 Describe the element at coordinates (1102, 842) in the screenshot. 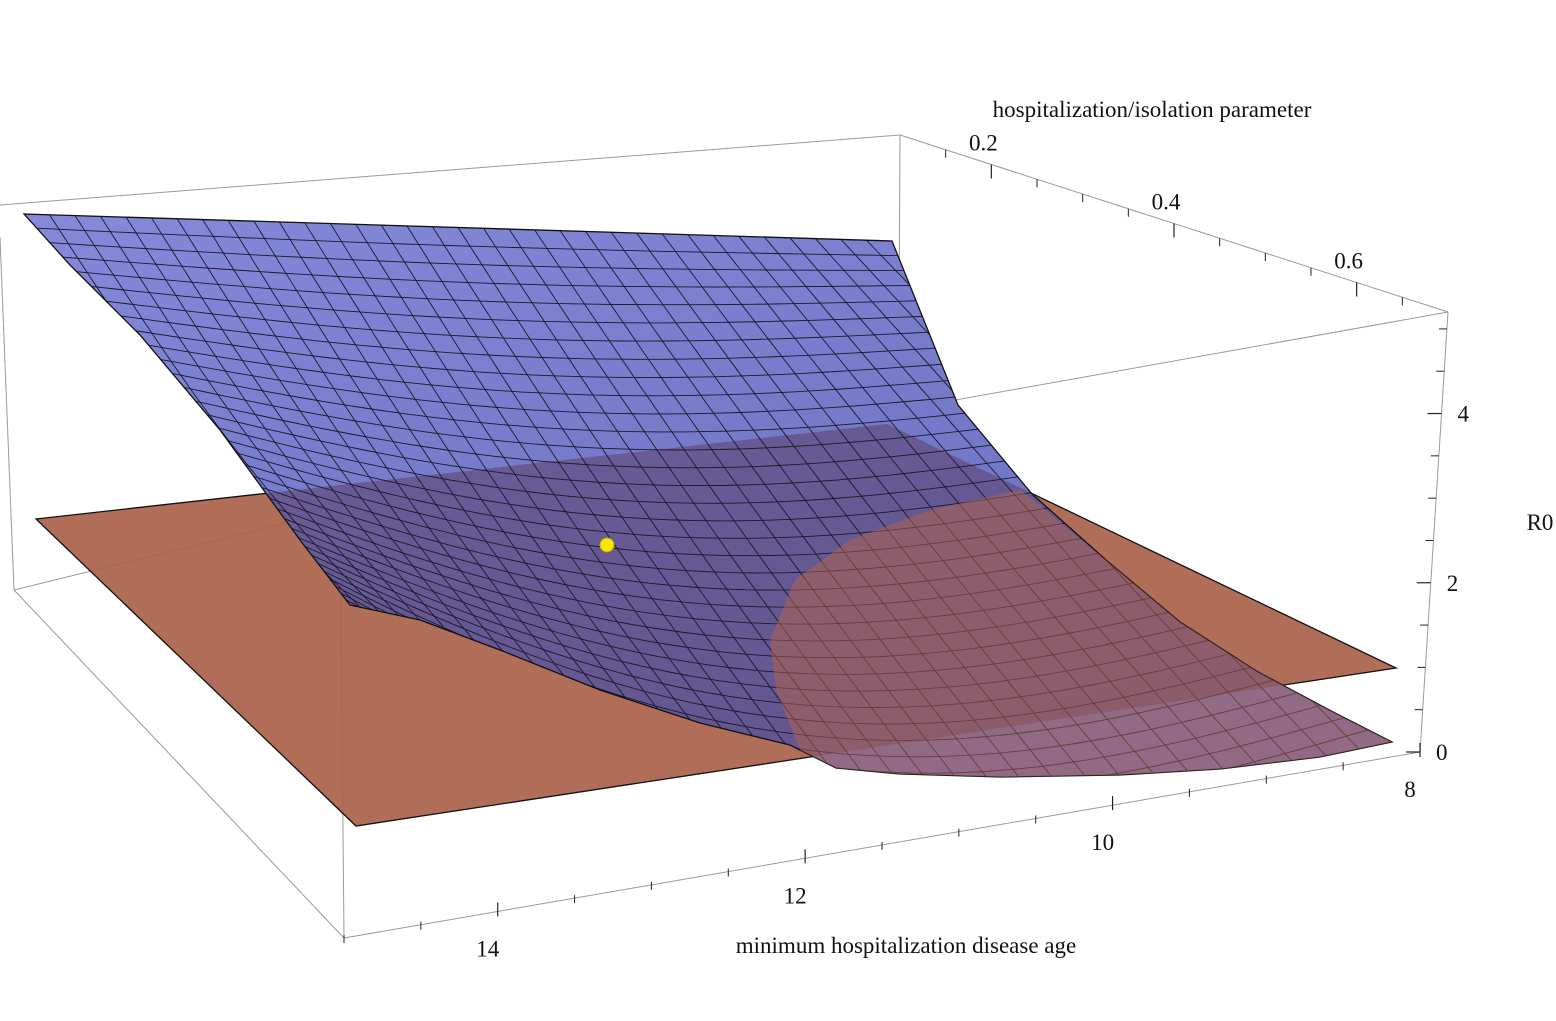

I see `x-tick-label: 10` at that location.